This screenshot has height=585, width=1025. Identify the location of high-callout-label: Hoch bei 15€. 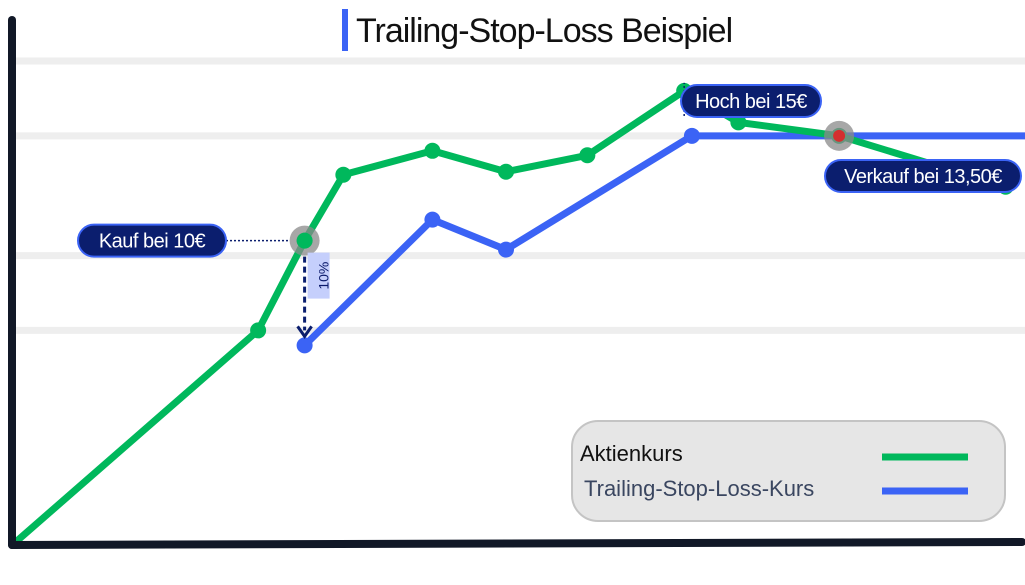
(751, 102).